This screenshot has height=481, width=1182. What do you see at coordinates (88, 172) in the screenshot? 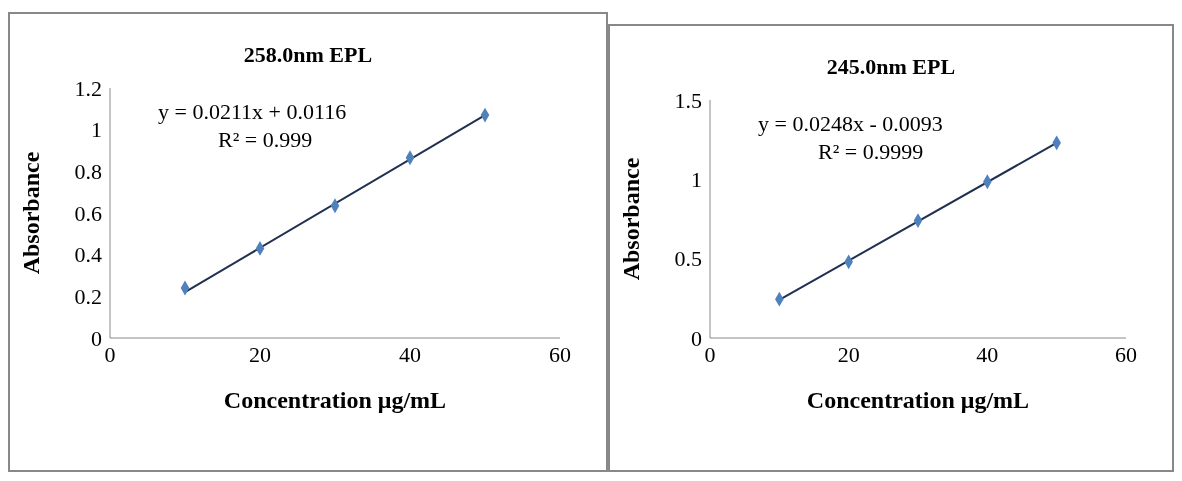
I see `y-tick-label: 0.8` at bounding box center [88, 172].